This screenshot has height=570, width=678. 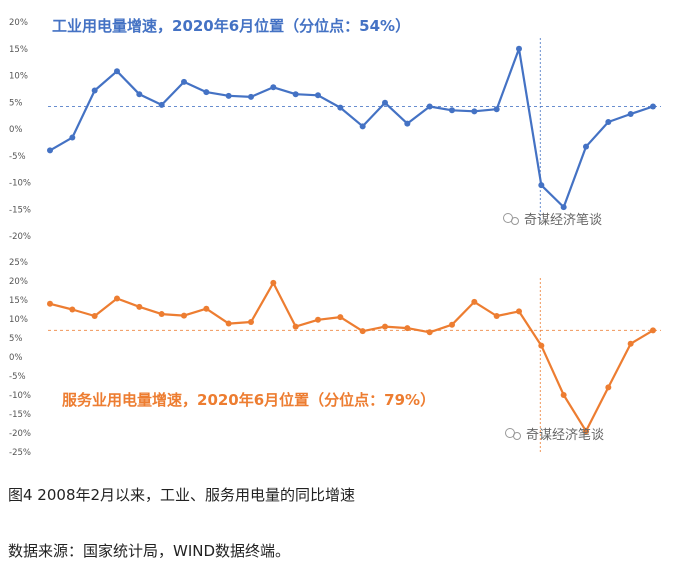 What do you see at coordinates (149, 551) in the screenshot?
I see `data-source-note: 数据来源：国家统计局，WIND数据终端。` at bounding box center [149, 551].